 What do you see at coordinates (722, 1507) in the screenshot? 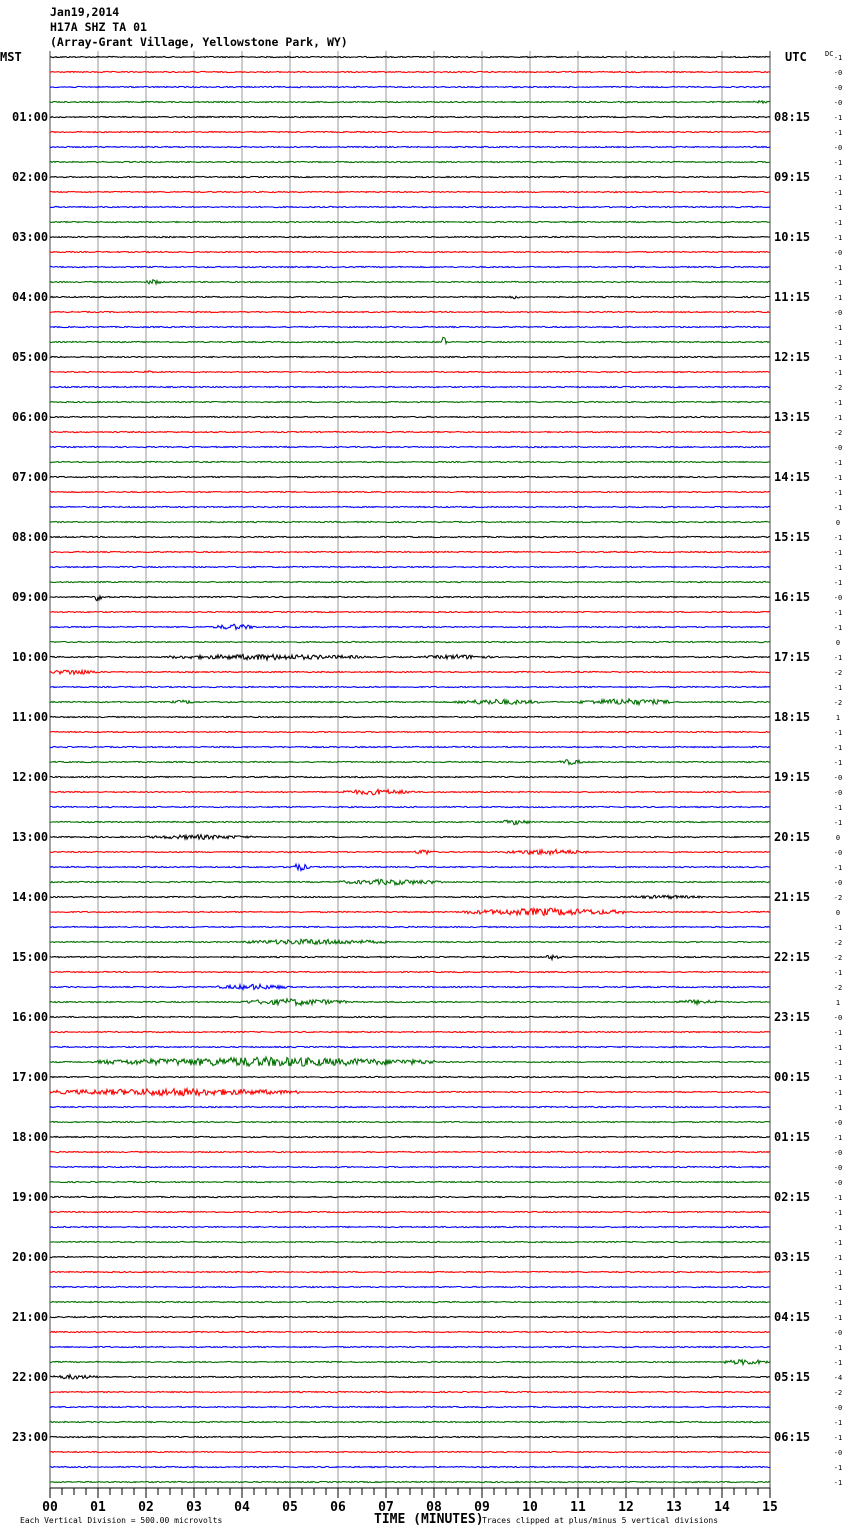
I see `x-tick-label: 14` at bounding box center [722, 1507].